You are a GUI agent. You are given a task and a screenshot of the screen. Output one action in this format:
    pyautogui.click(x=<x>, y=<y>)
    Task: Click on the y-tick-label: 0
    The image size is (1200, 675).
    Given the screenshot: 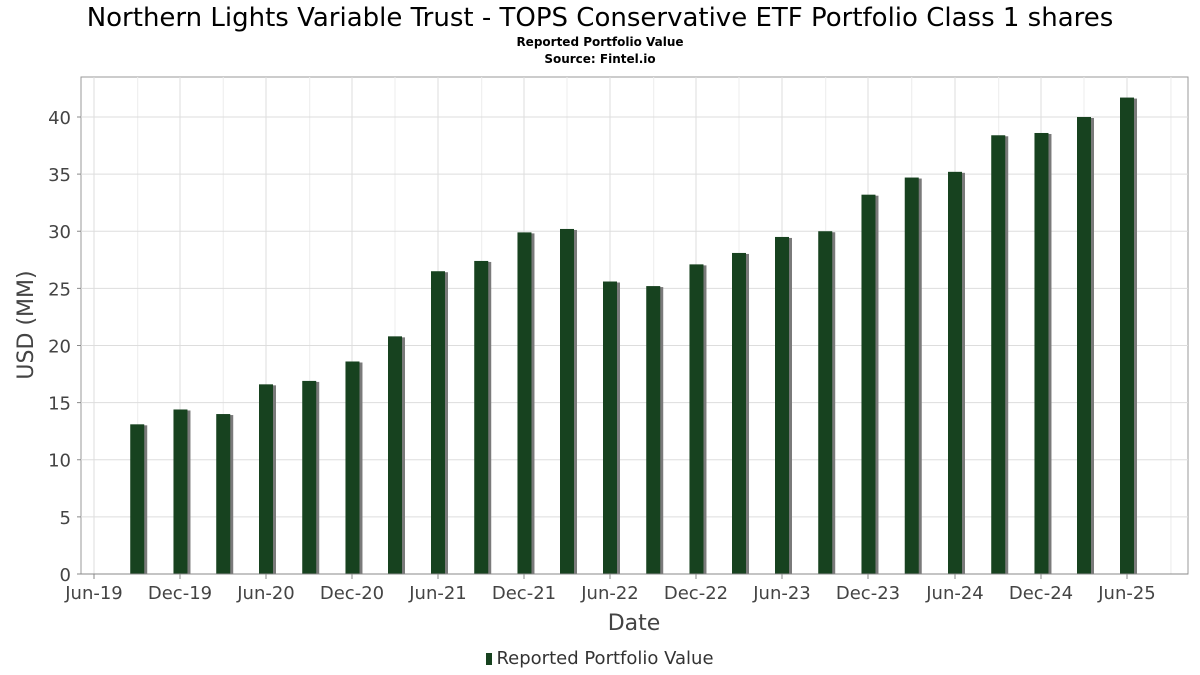 What is the action you would take?
    pyautogui.click(x=65, y=575)
    